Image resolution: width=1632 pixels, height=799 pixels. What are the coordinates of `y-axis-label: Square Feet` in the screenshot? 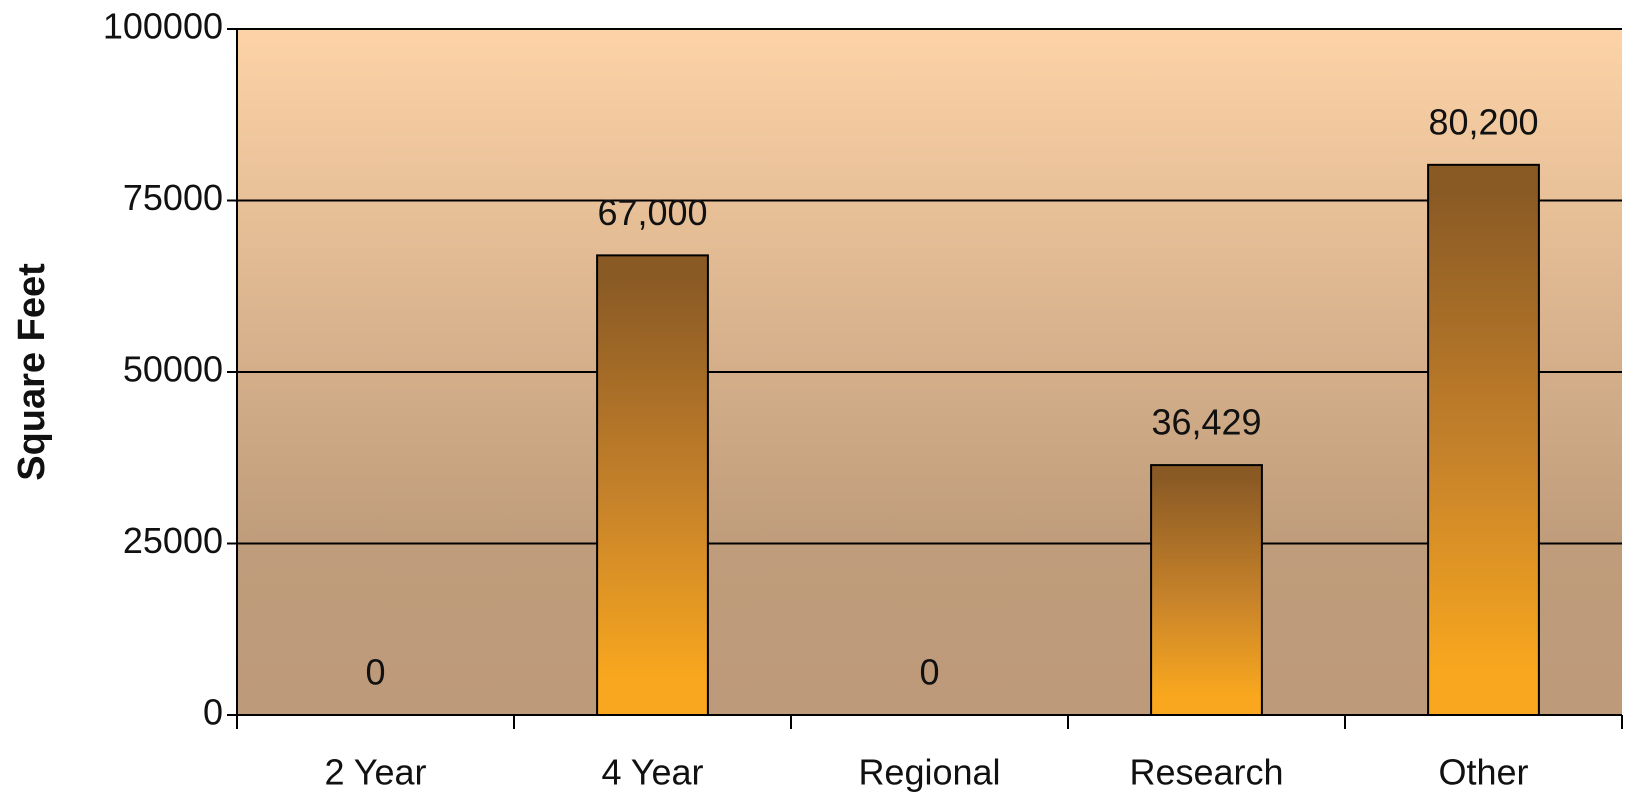 It's located at (32, 372).